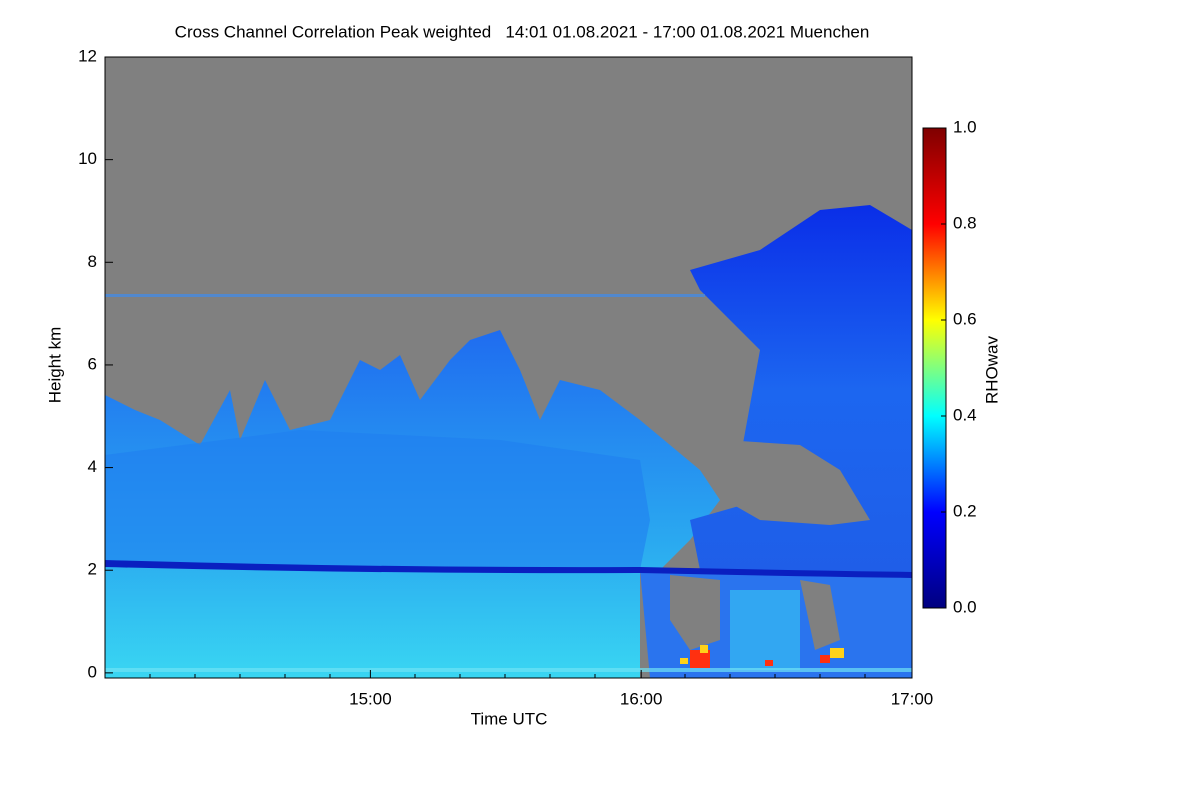 The width and height of the screenshot is (1200, 805). Describe the element at coordinates (87, 55) in the screenshot. I see `y-tick-label: 12` at that location.